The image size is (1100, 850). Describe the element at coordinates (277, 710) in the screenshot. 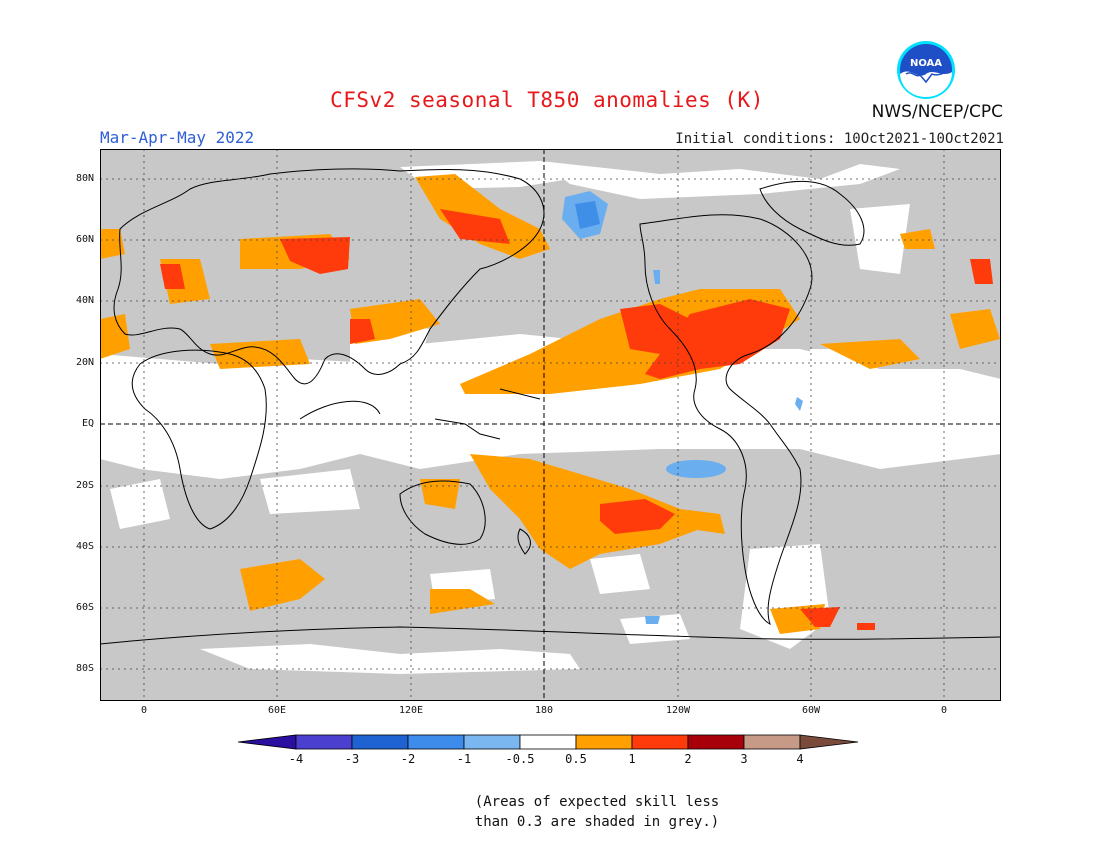

I see `lon-label: 60E` at that location.